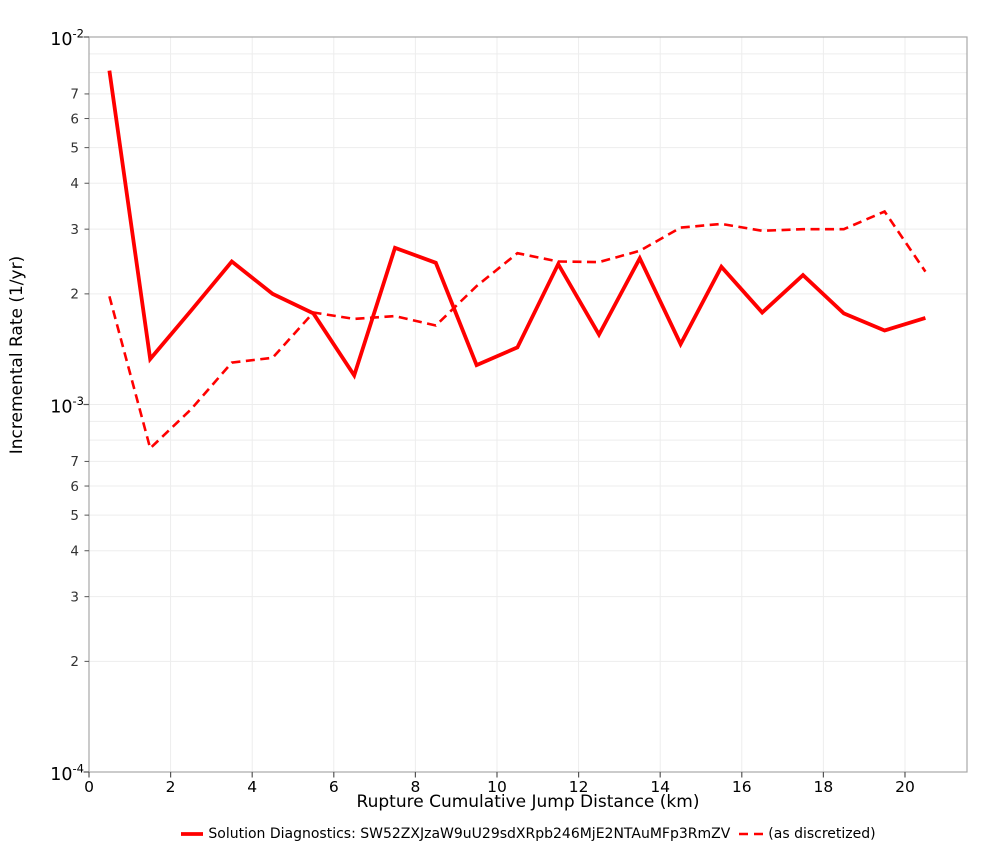 This screenshot has height=850, width=1000. Describe the element at coordinates (497, 787) in the screenshot. I see `x-tick-label: 10` at that location.